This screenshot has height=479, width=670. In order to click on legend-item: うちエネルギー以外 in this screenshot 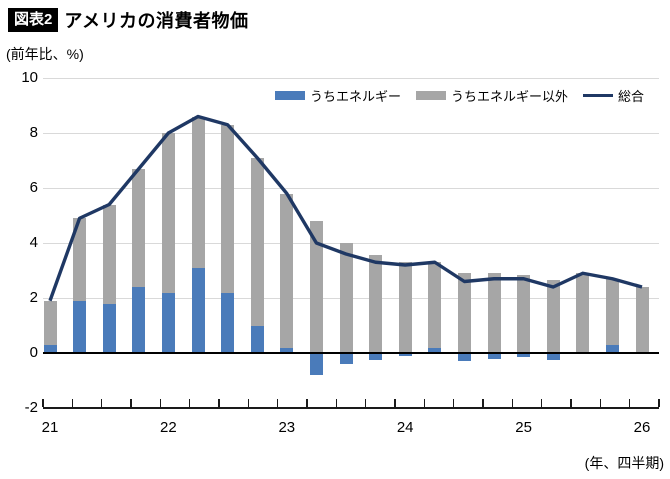, I will do `click(491, 95)`.